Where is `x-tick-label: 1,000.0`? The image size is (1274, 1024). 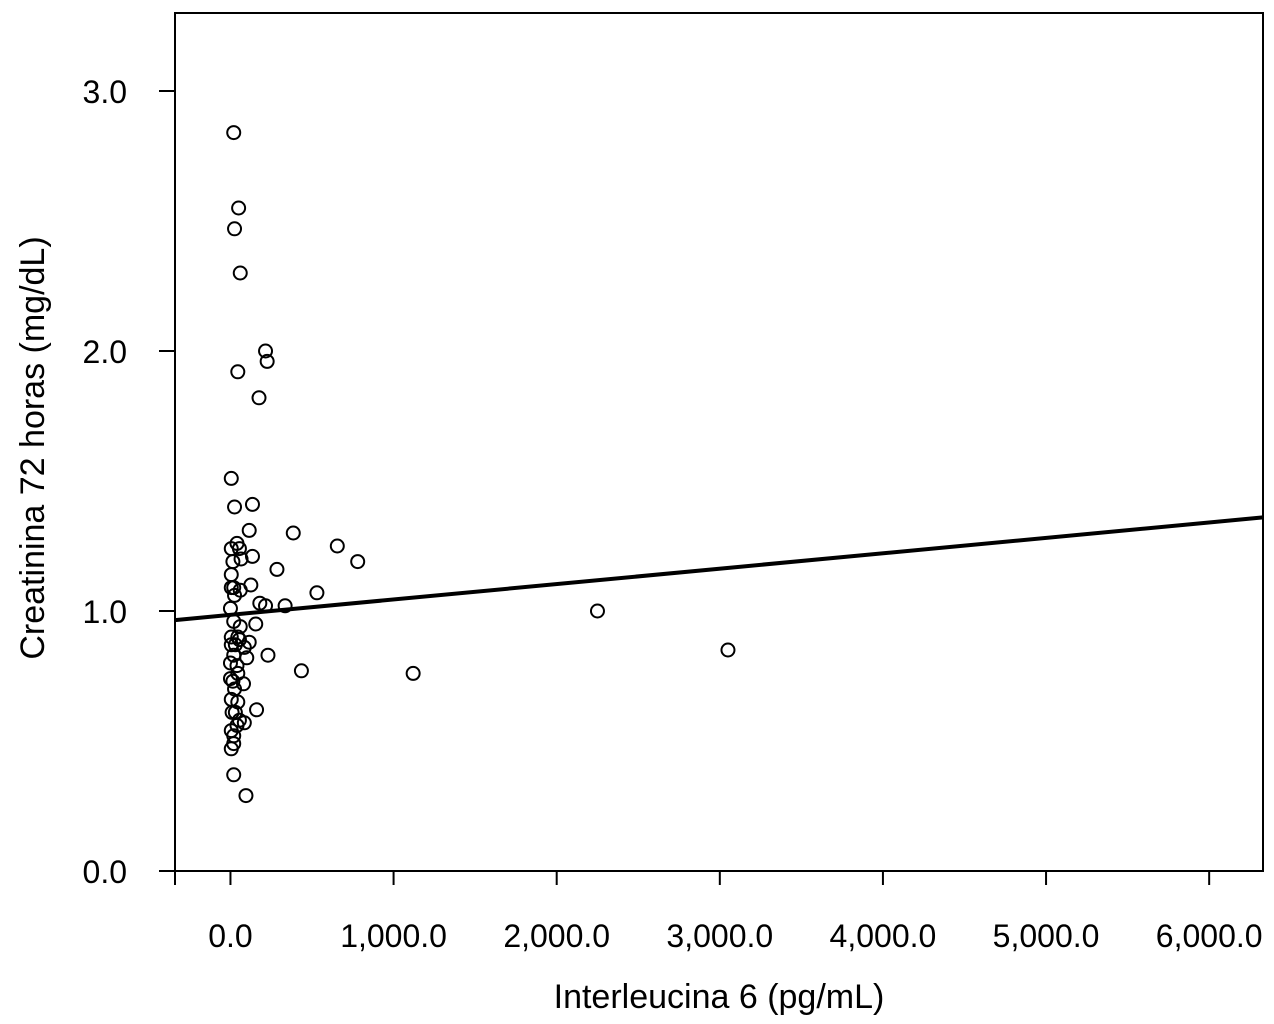
x-tick-label: 1,000.0 is located at coordinates (393, 936).